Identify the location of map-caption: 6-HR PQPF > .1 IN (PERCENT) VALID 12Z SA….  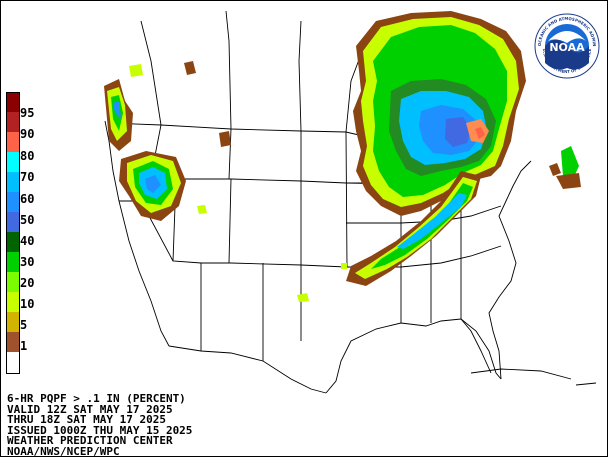
(100, 424).